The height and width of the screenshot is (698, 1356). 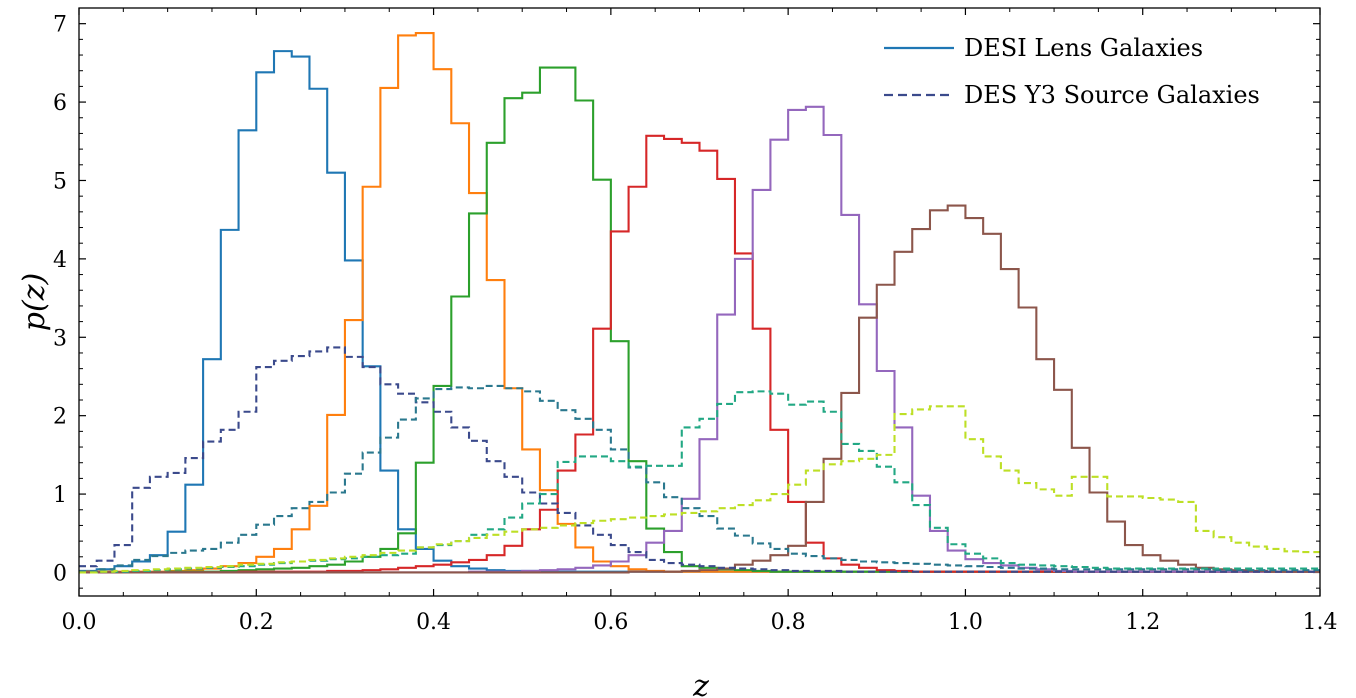 I want to click on y-tick-label: 5, so click(x=60, y=181).